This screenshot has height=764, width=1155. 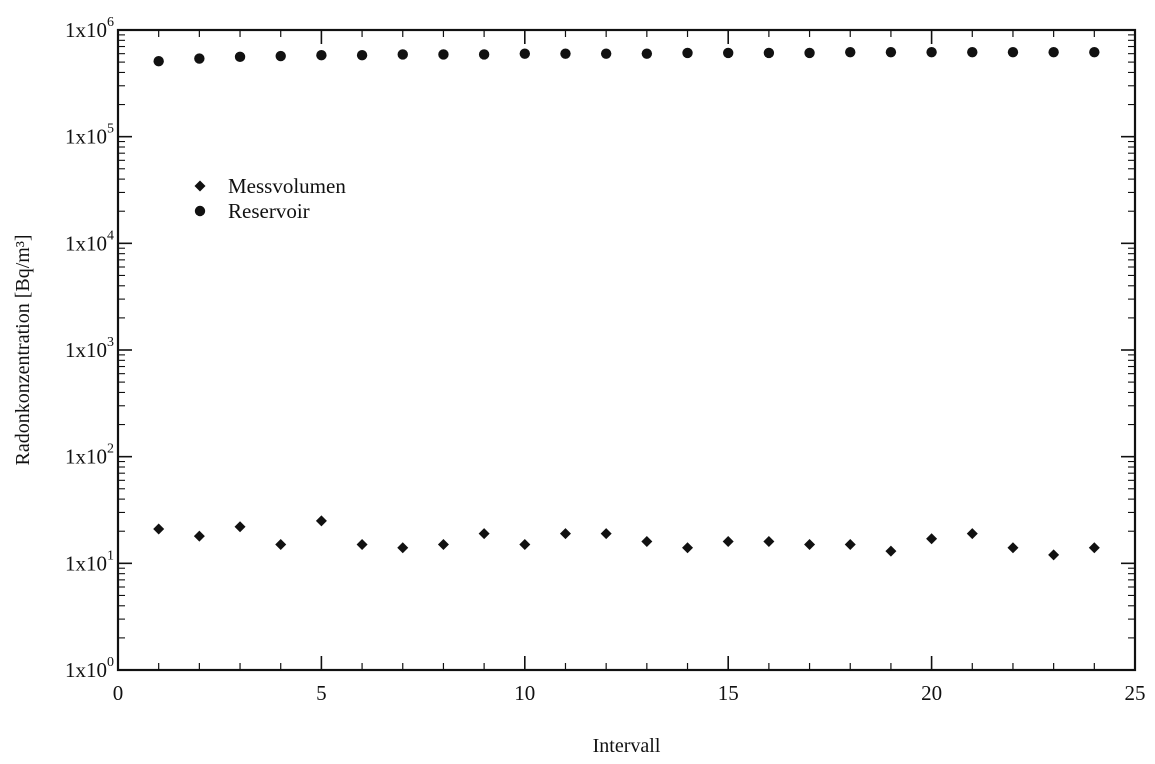 I want to click on y-tick-label: 1x10¹, so click(x=89, y=561).